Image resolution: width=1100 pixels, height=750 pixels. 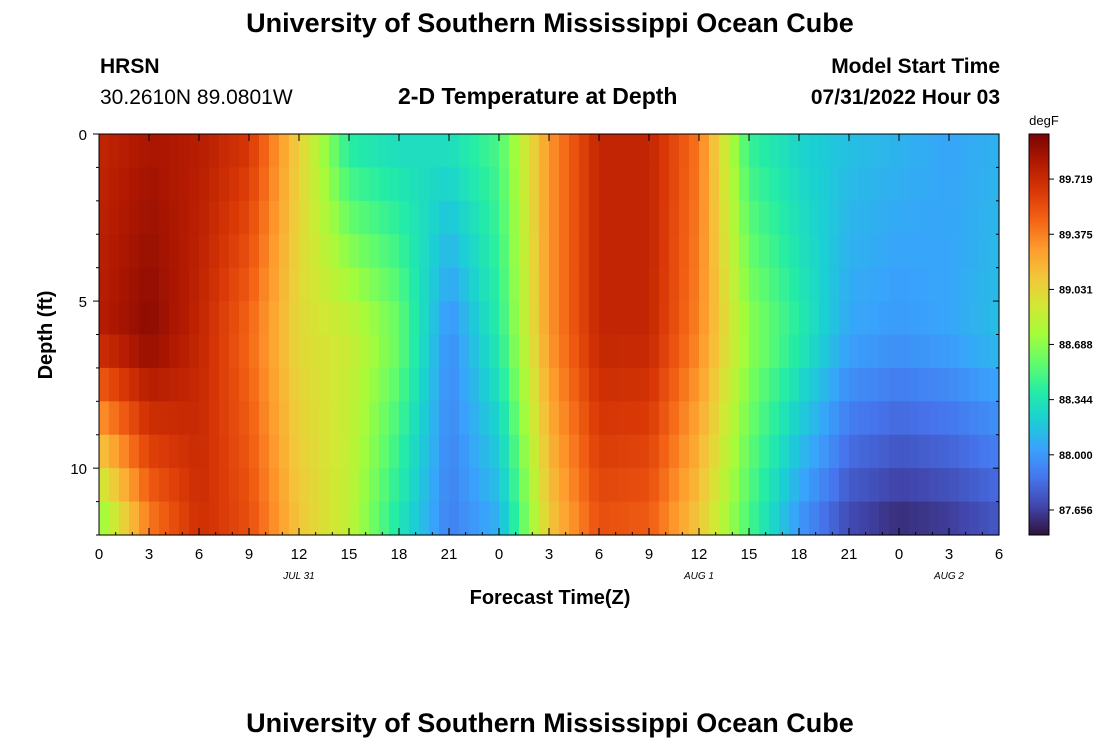 I want to click on colorbar-tick-label: 88.344, so click(x=1076, y=401).